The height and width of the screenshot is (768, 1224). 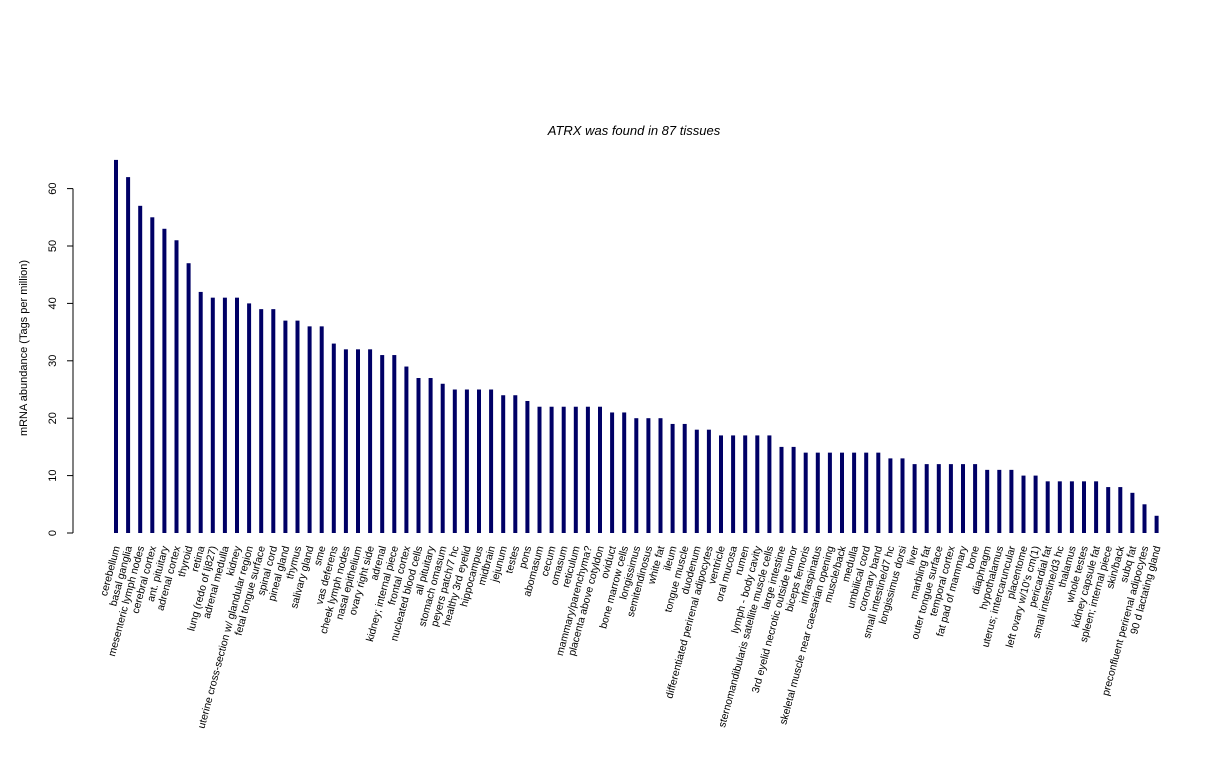 What do you see at coordinates (60, 359) in the screenshot?
I see `y-axis: 0 10 20 30 40 50 60` at bounding box center [60, 359].